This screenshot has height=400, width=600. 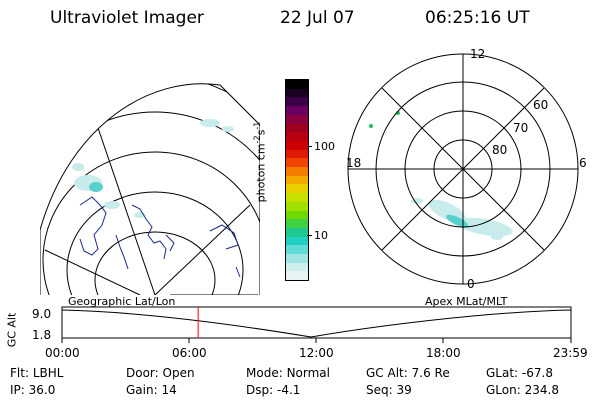 What do you see at coordinates (541, 390) in the screenshot?
I see `glon-value: 234.8` at bounding box center [541, 390].